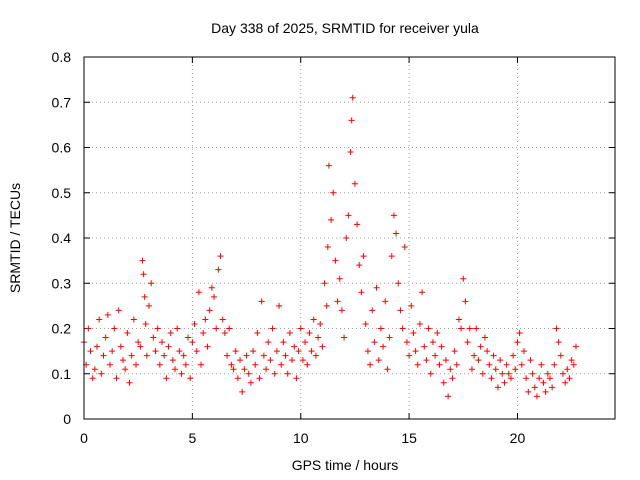 The width and height of the screenshot is (640, 480). I want to click on y-tick-label: 0.8, so click(62, 57).